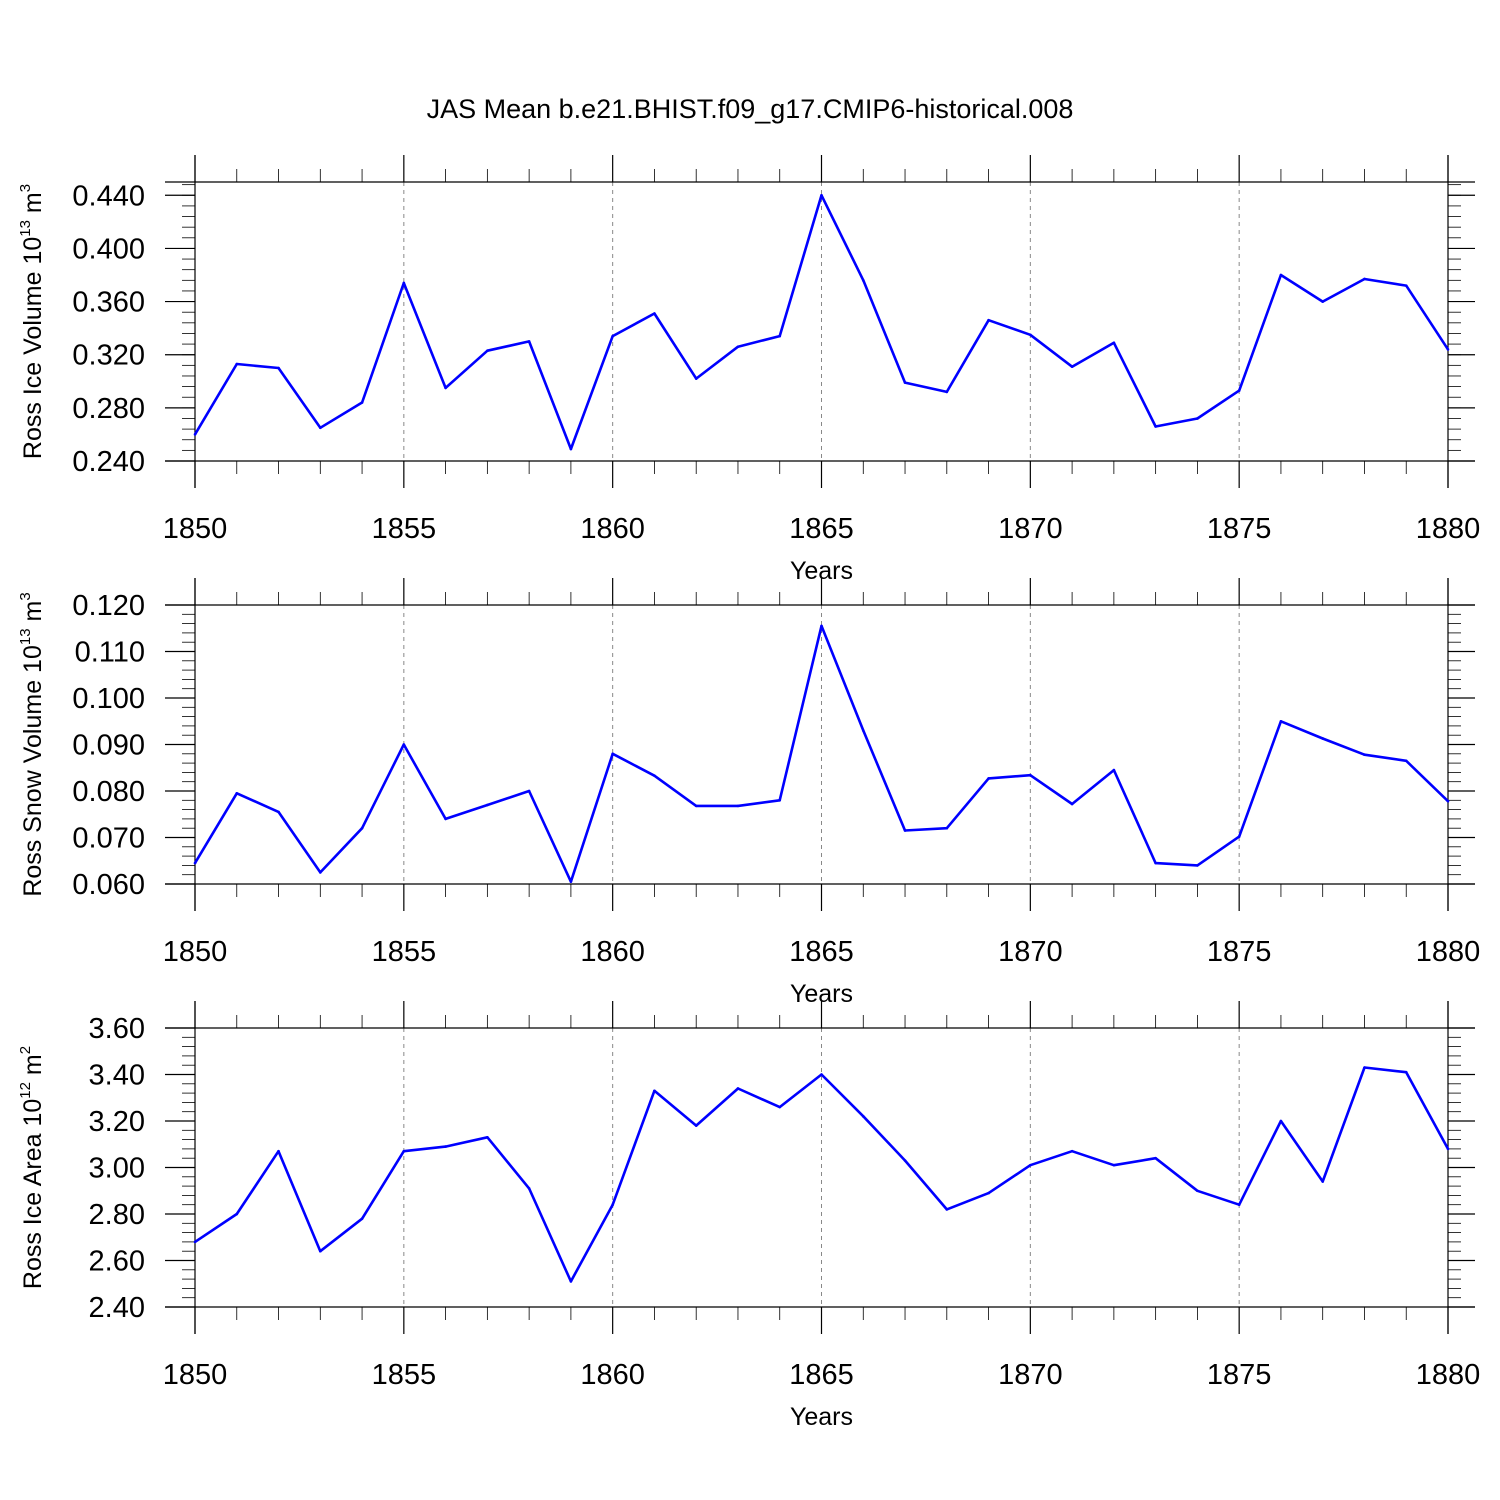 The width and height of the screenshot is (1500, 1500). I want to click on y-axis-title-text: Ross Snow Volume 10, so click(33, 771).